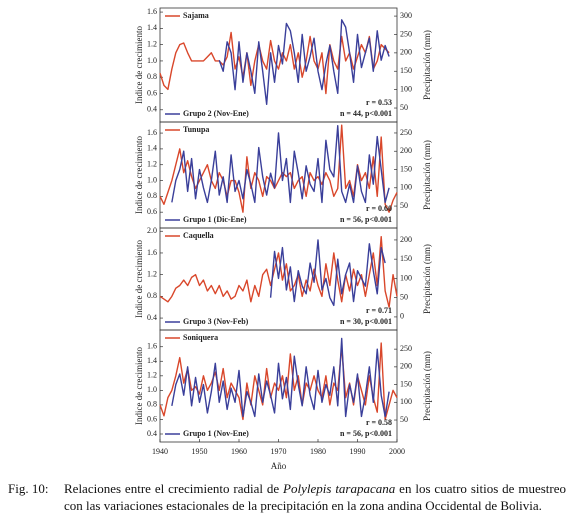 Image resolution: width=573 pixels, height=531 pixels. Describe the element at coordinates (200, 451) in the screenshot. I see `x-tick-label: 1950` at that location.